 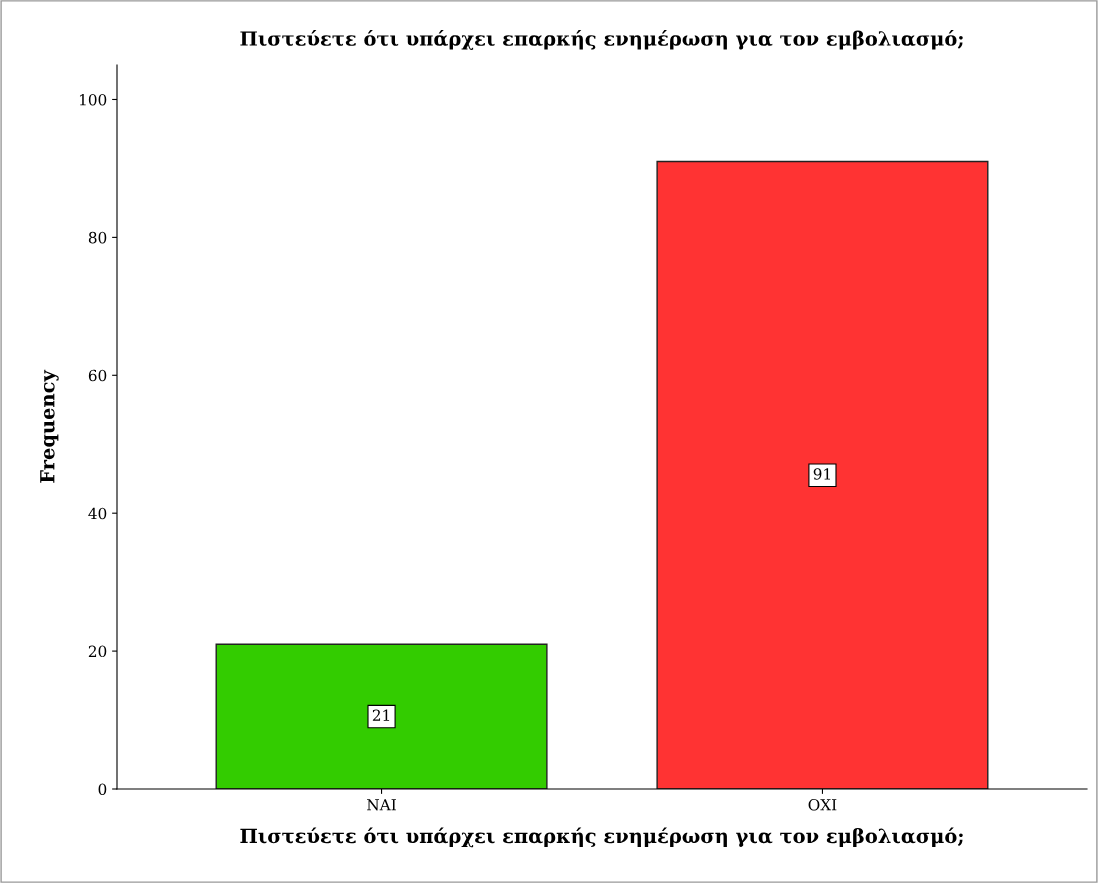 What do you see at coordinates (49, 426) in the screenshot?
I see `y-axis-title: Frequency` at bounding box center [49, 426].